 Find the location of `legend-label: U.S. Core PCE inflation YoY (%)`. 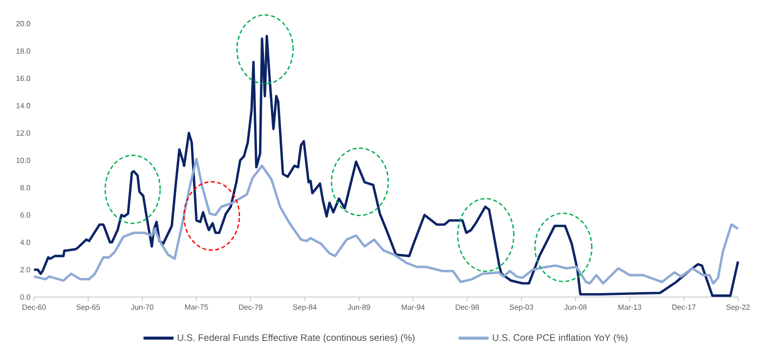

legend-label: U.S. Core PCE inflation YoY (%) is located at coordinates (560, 338).